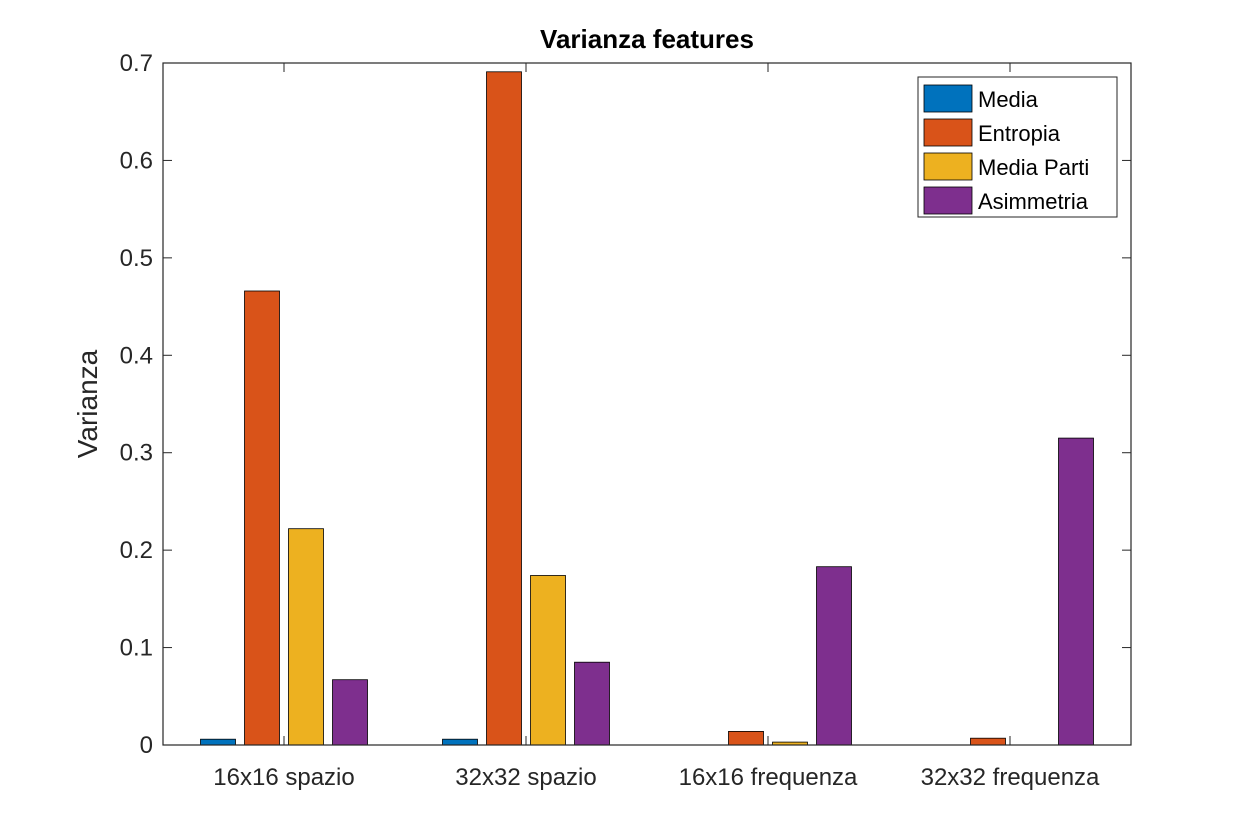 The width and height of the screenshot is (1251, 838). I want to click on legend-label: Media Parti, so click(1033, 167).